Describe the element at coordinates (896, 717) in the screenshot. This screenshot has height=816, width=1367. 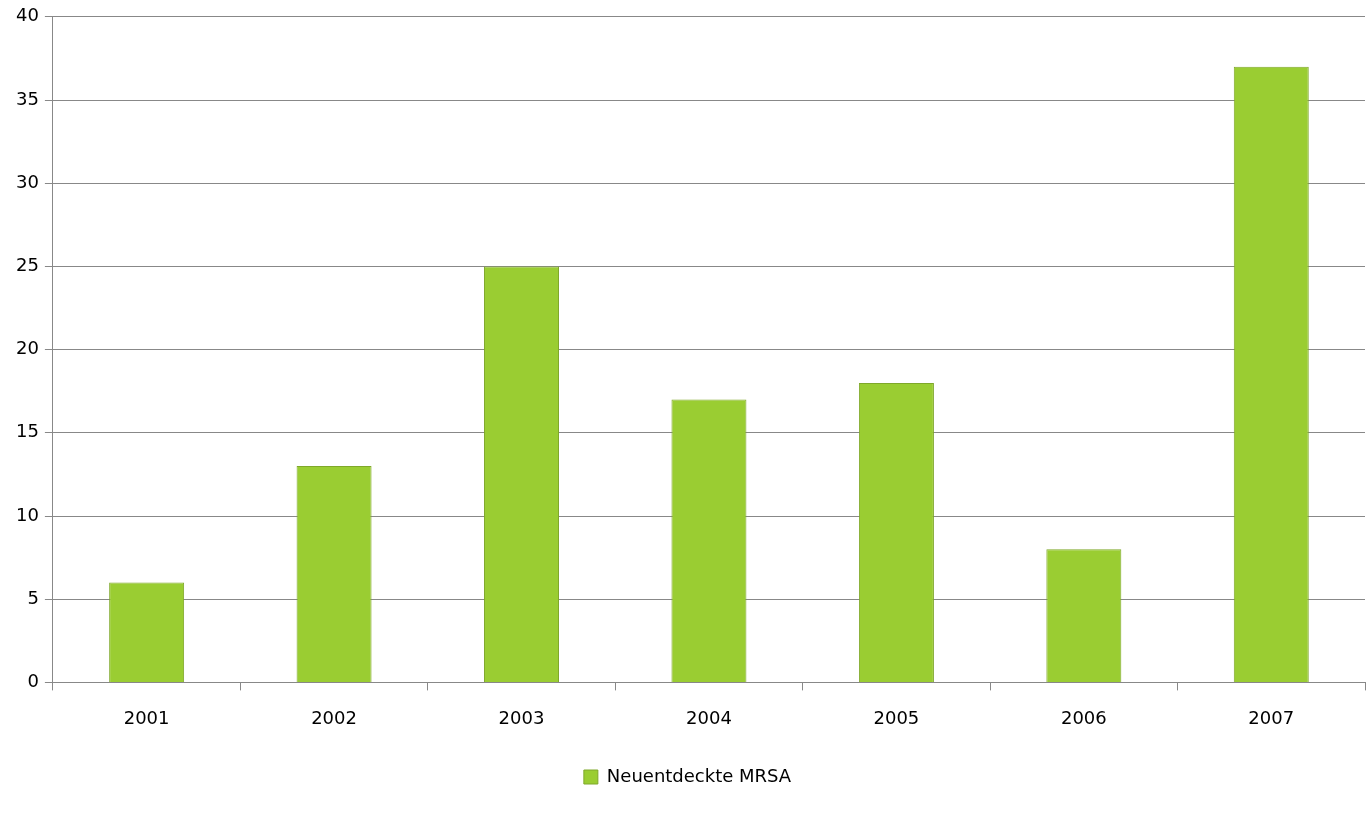
I see `x-tick-label: 2005` at that location.